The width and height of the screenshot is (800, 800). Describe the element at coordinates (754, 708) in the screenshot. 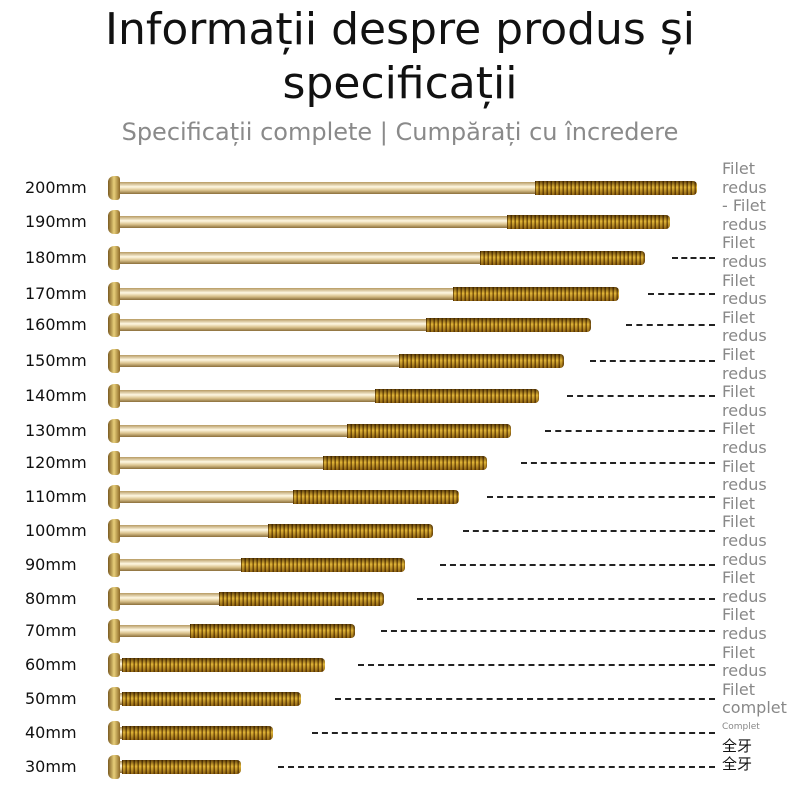

I see `thread-type-label: complet` at that location.